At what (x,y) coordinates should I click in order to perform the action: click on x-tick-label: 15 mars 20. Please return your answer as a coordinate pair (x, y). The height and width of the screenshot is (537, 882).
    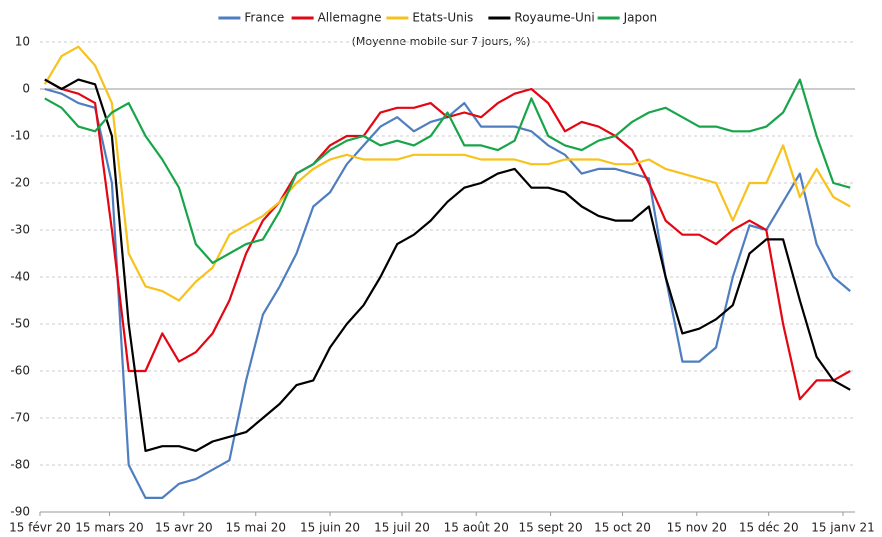
    Looking at the image, I should click on (109, 528).